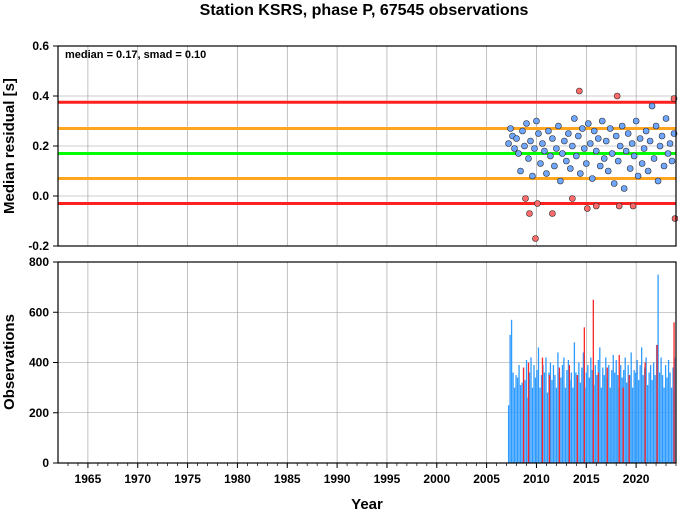  What do you see at coordinates (536, 479) in the screenshot?
I see `x-tick-label: 2010` at bounding box center [536, 479].